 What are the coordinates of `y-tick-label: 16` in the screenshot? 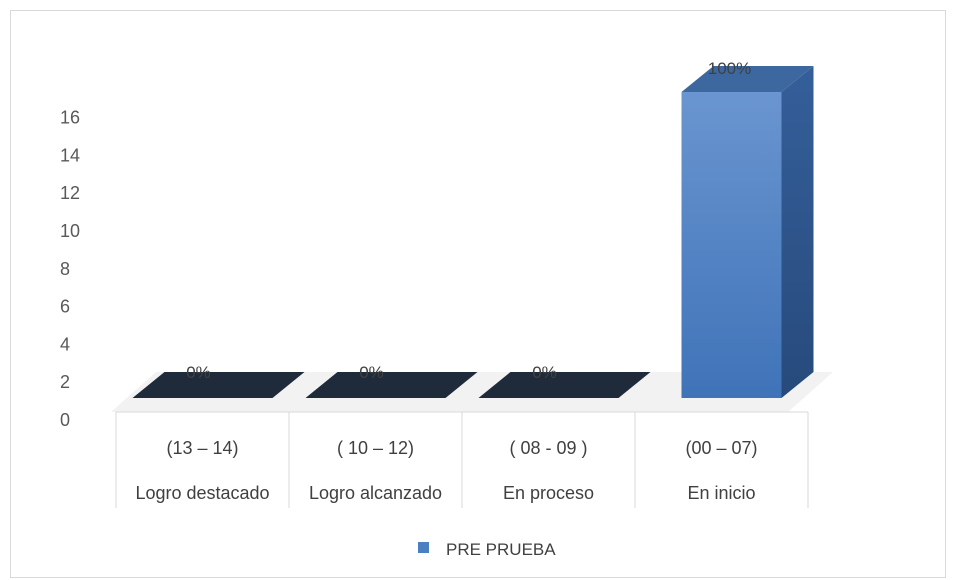 It's located at (70, 118).